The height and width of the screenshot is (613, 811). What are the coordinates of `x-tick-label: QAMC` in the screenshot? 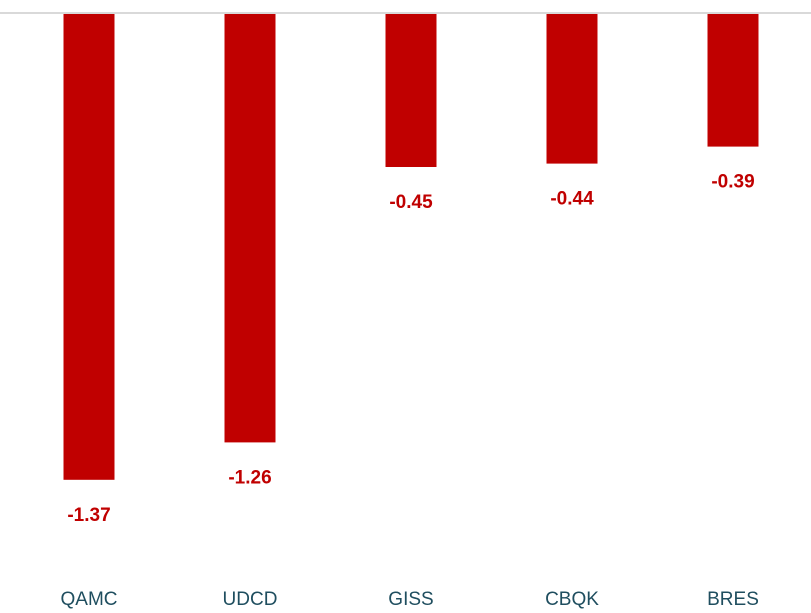 It's located at (89, 599).